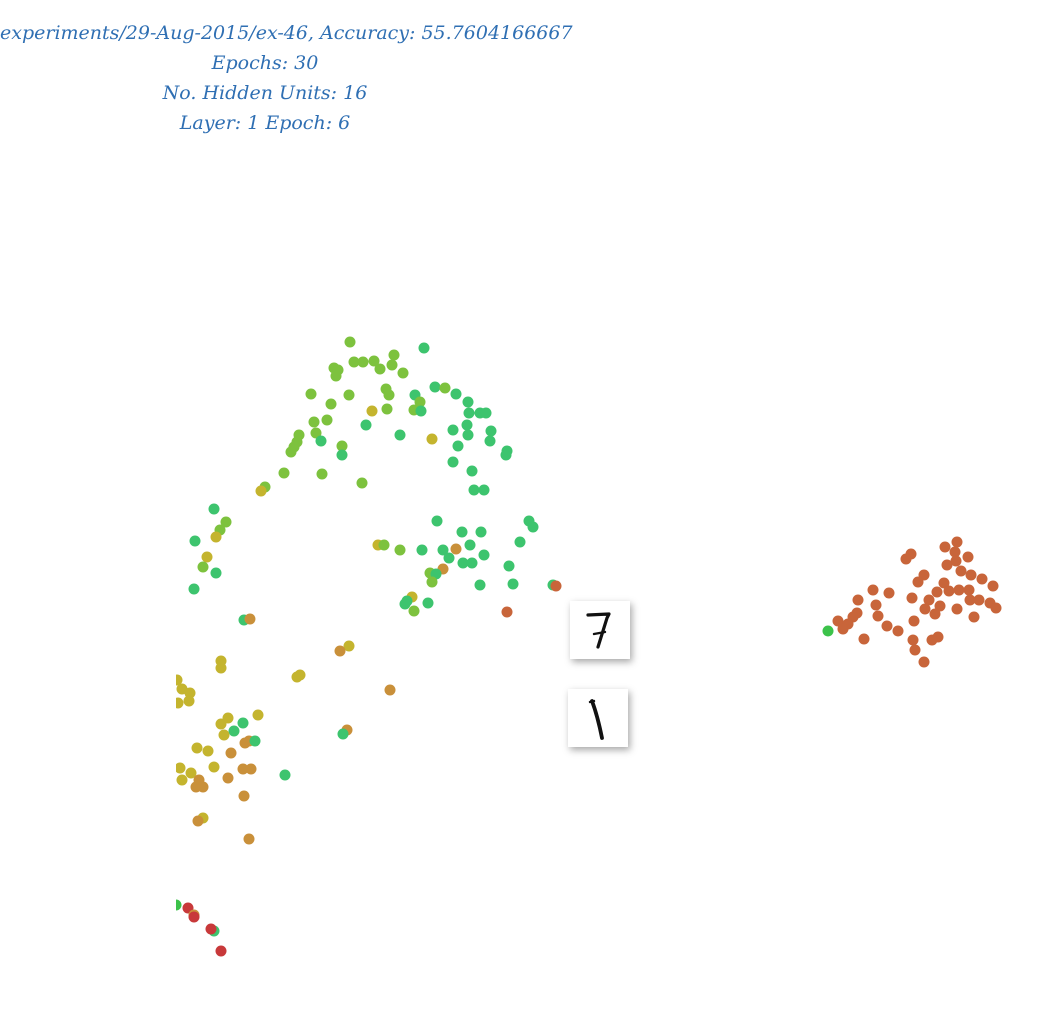 This screenshot has width=1050, height=1014. What do you see at coordinates (598, 718) in the screenshot?
I see `digit-1-thumbnail` at bounding box center [598, 718].